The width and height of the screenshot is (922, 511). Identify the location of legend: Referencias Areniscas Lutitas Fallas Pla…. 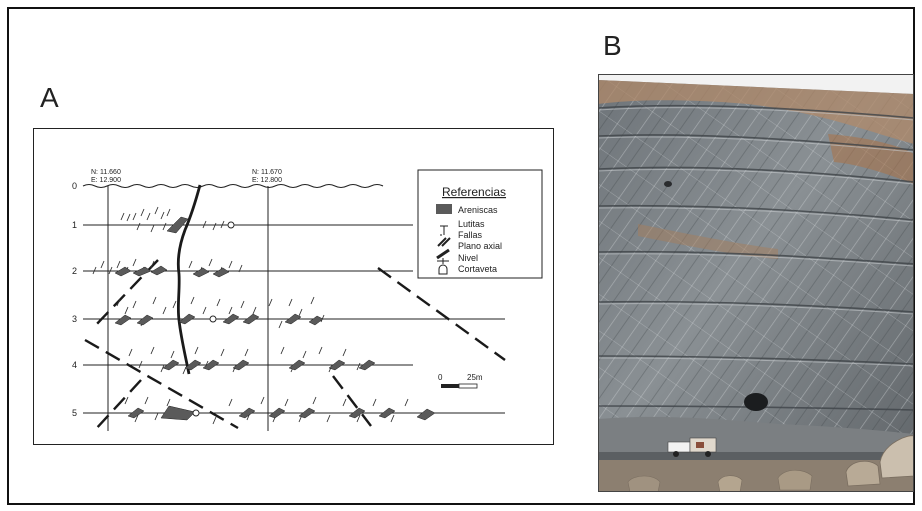
(480, 224).